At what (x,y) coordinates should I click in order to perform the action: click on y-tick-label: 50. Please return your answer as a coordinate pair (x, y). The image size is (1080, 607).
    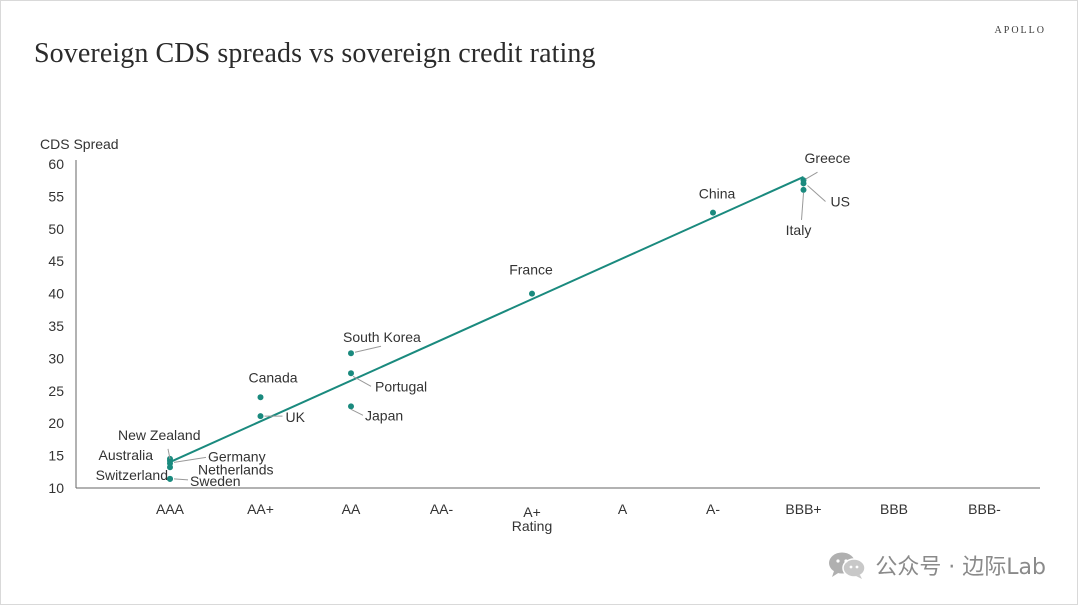
    Looking at the image, I should click on (56, 229).